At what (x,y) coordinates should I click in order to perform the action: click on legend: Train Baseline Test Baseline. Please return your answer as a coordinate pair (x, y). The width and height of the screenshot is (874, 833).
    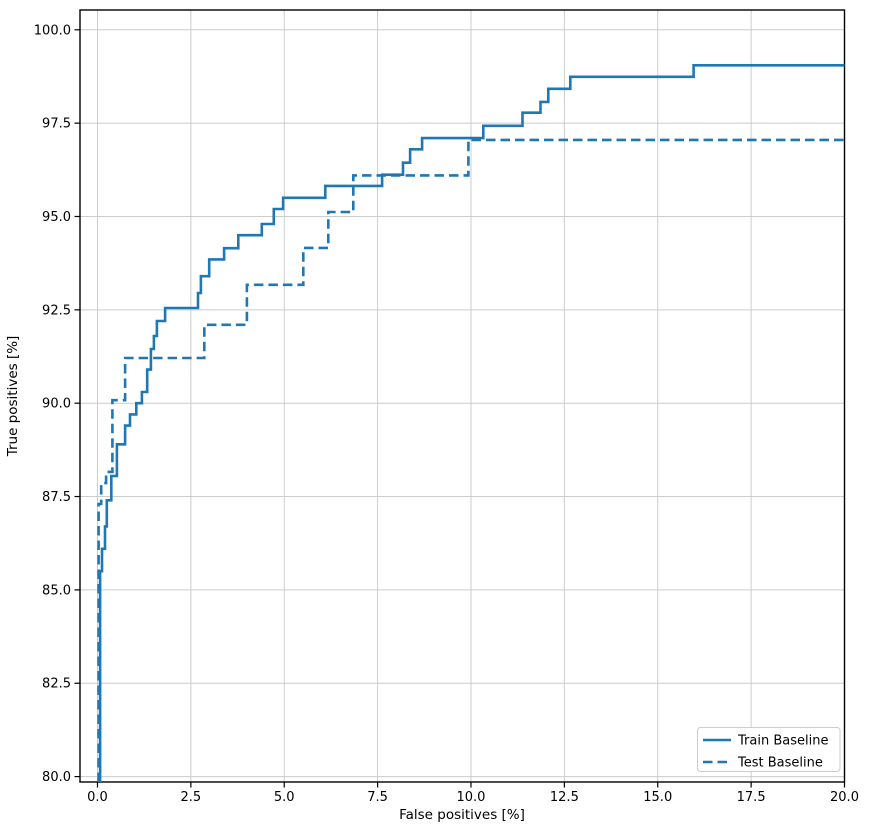
    Looking at the image, I should click on (769, 749).